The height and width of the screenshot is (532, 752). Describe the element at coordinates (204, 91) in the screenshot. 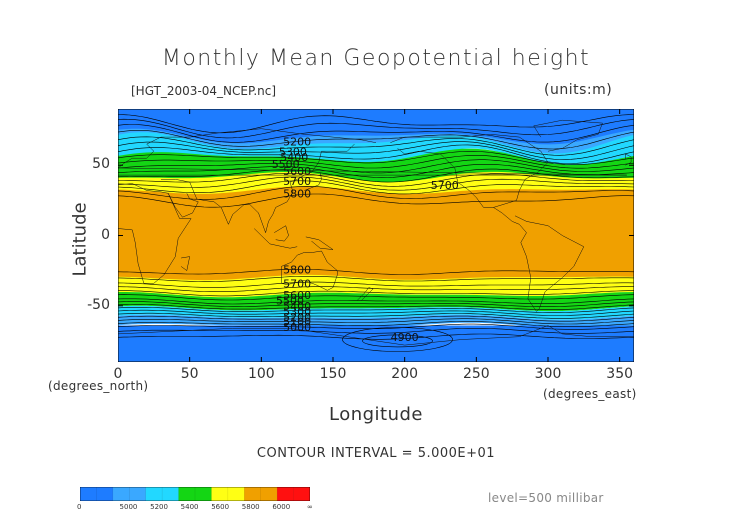

I see `source-file-label: [HGT_2003-04_NCEP.nc]` at that location.